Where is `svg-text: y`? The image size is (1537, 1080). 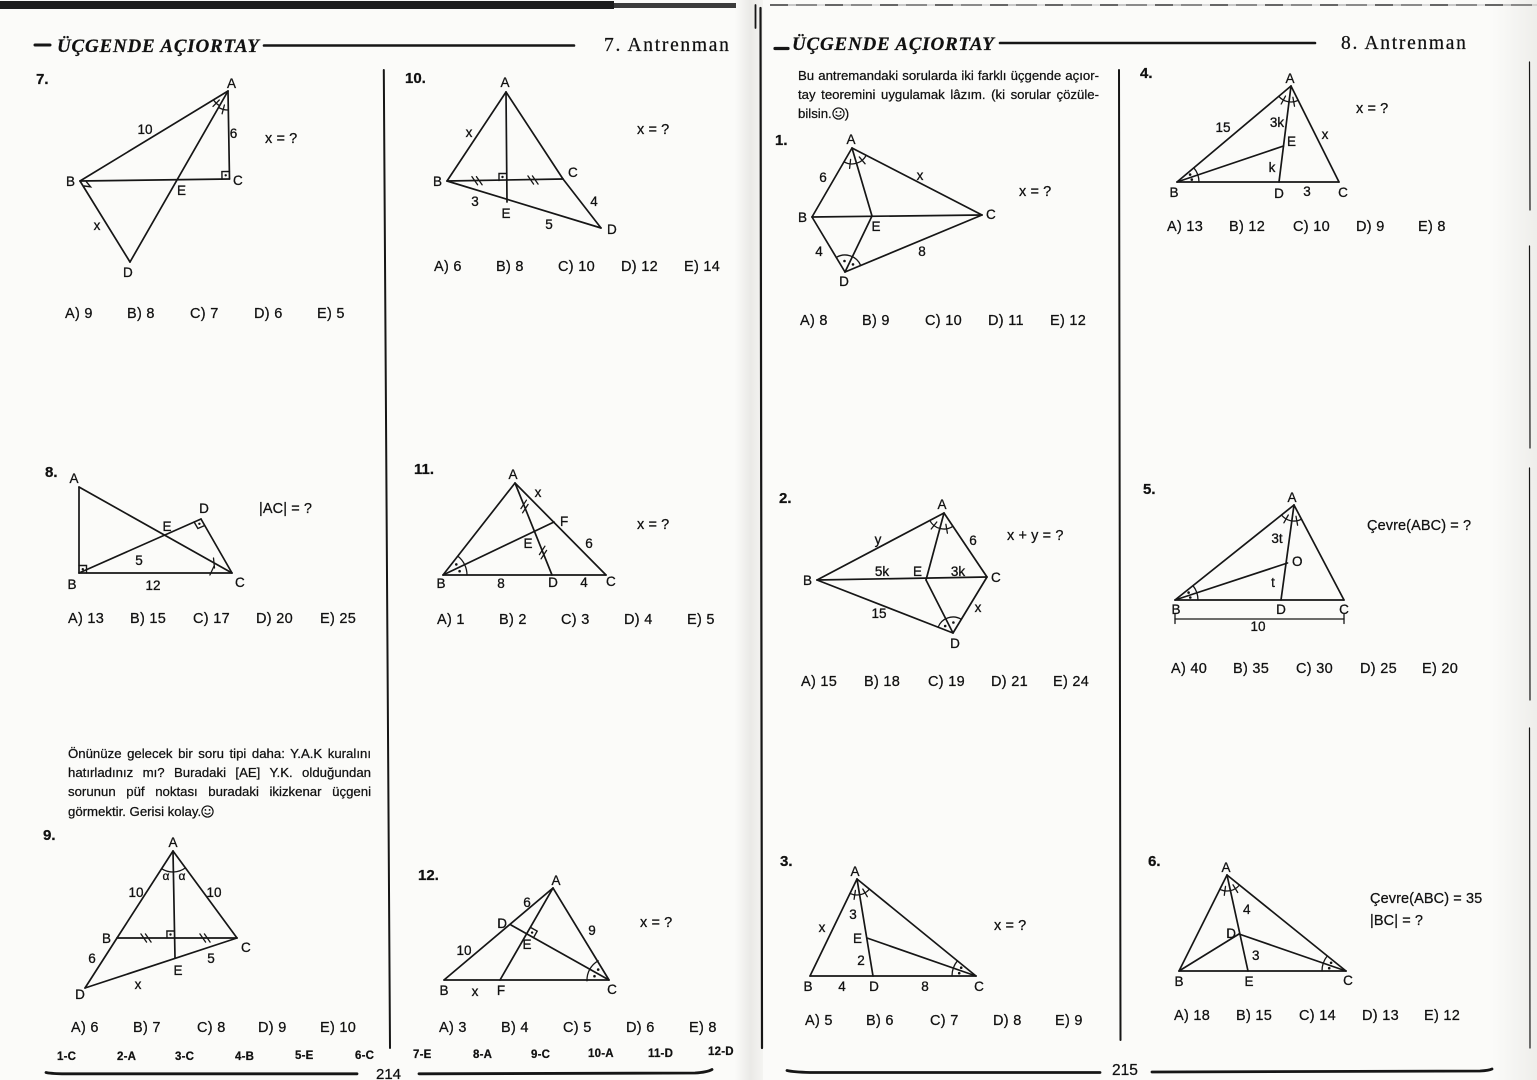
svg-text: y is located at coordinates (878, 539).